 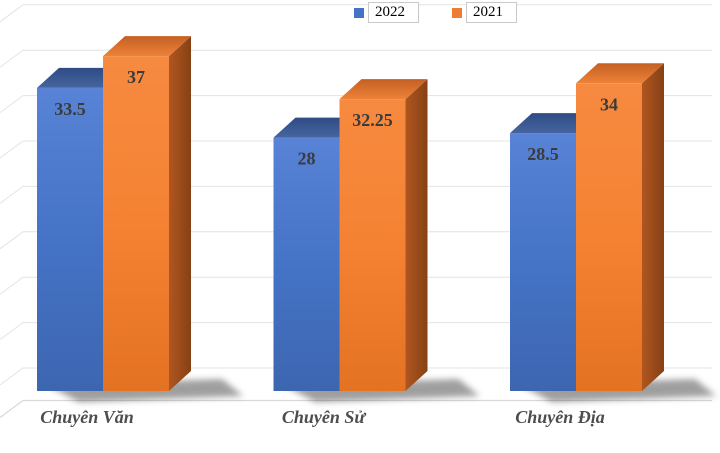 I want to click on bar-2021-2-front, so click(x=609, y=237).